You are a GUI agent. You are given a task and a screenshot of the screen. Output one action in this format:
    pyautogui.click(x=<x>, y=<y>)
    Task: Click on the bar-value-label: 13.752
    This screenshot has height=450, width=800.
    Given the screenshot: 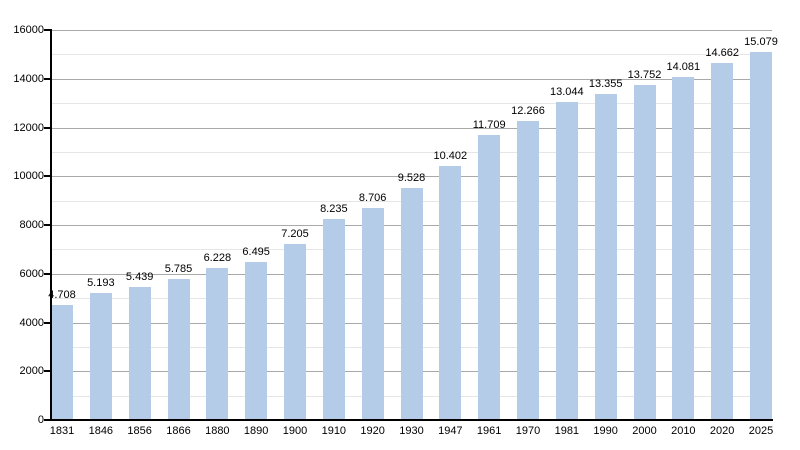 What is the action you would take?
    pyautogui.click(x=644, y=75)
    